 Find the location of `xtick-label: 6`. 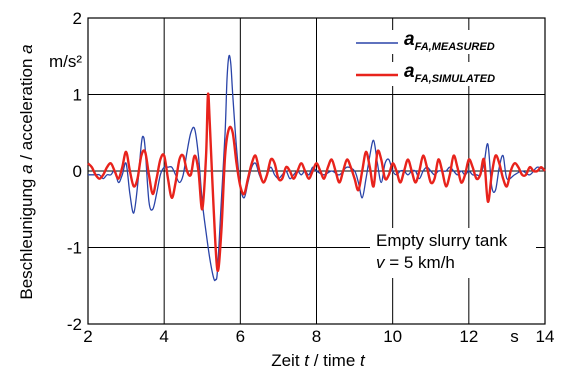

xtick-label: 6 is located at coordinates (240, 336).